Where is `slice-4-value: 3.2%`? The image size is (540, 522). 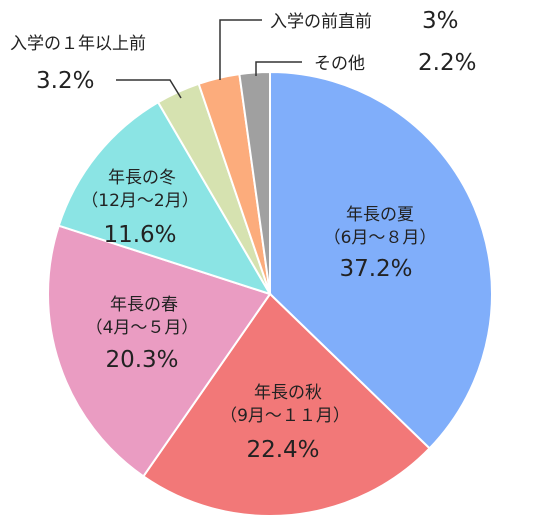 slice-4-value: 3.2% is located at coordinates (65, 81).